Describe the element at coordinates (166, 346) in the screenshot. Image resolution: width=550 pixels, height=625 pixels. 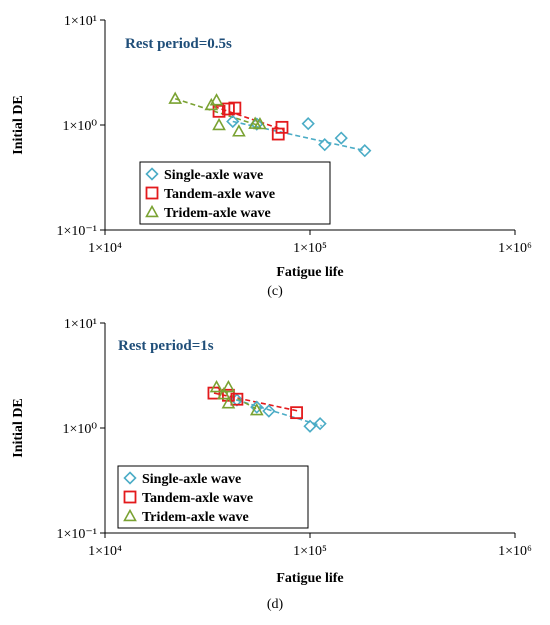
I see `rest-period-annotation: Rest period=1s` at that location.